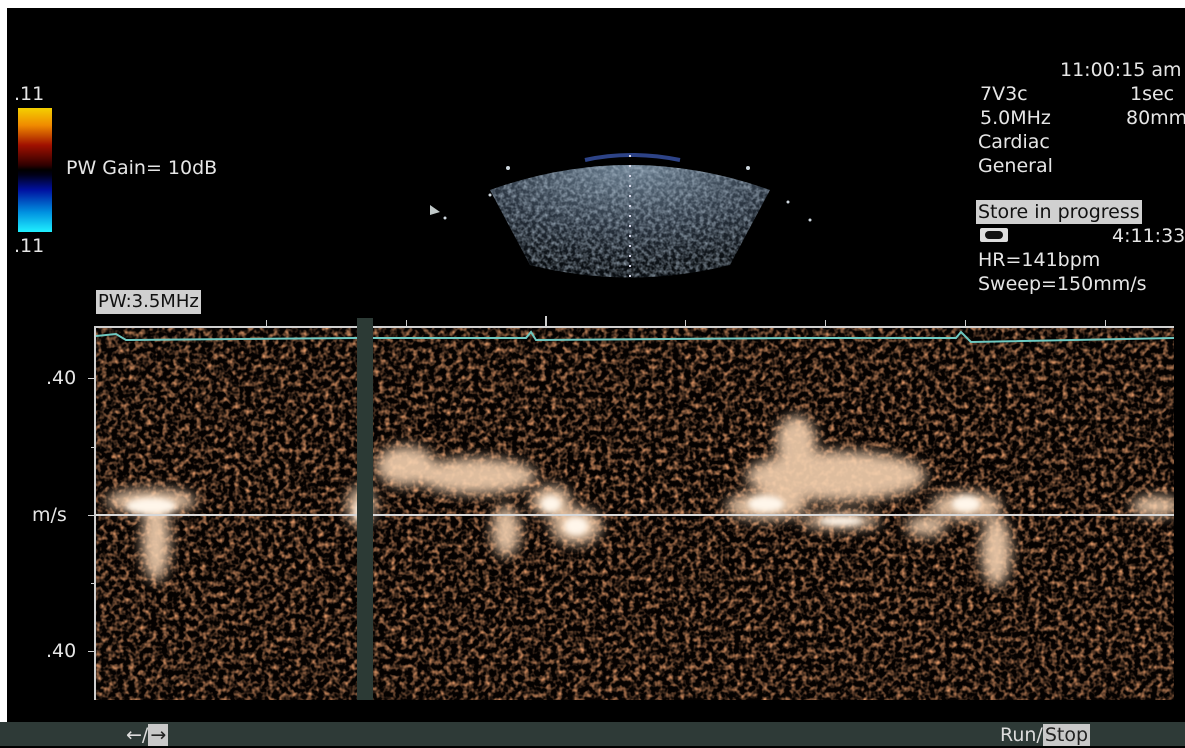 The image size is (1185, 748). I want to click on tape-icon, so click(994, 235).